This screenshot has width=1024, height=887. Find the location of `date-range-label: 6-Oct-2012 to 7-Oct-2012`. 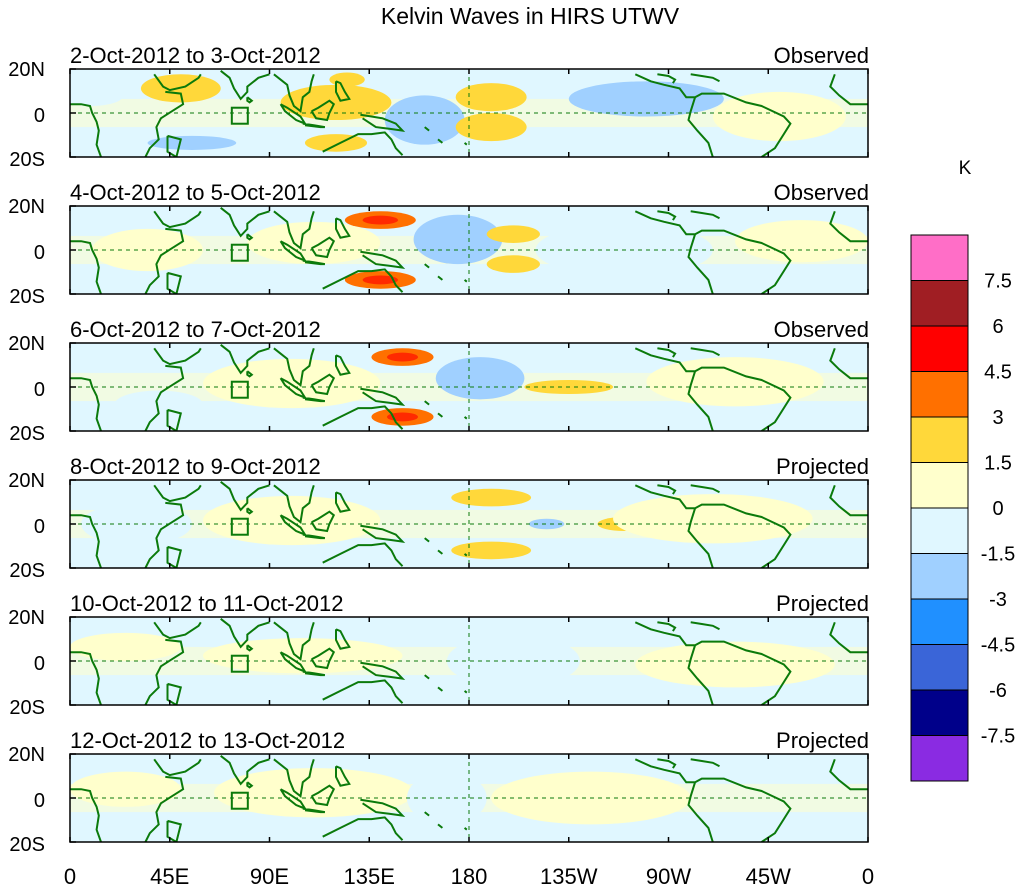

date-range-label: 6-Oct-2012 to 7-Oct-2012 is located at coordinates (195, 329).